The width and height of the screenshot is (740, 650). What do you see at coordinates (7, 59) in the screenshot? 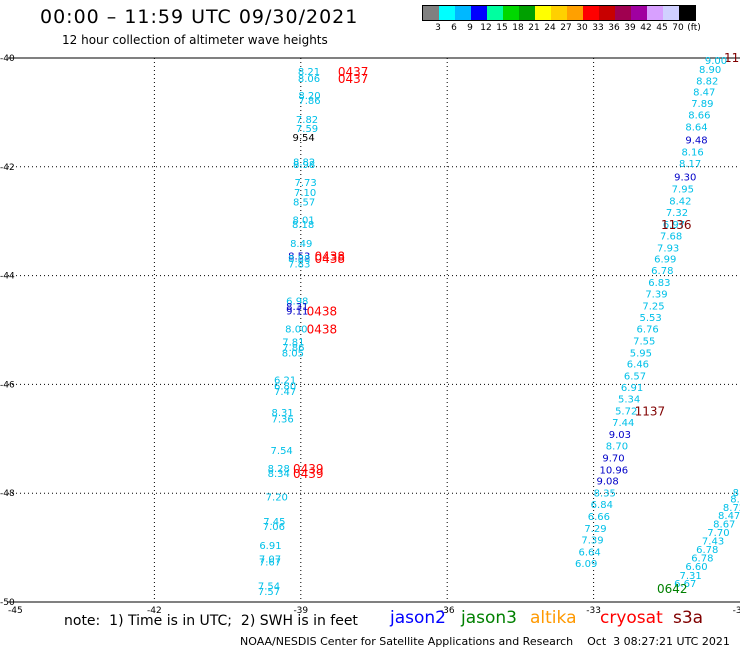
I see `latitude-tick-label: -40` at bounding box center [7, 59].